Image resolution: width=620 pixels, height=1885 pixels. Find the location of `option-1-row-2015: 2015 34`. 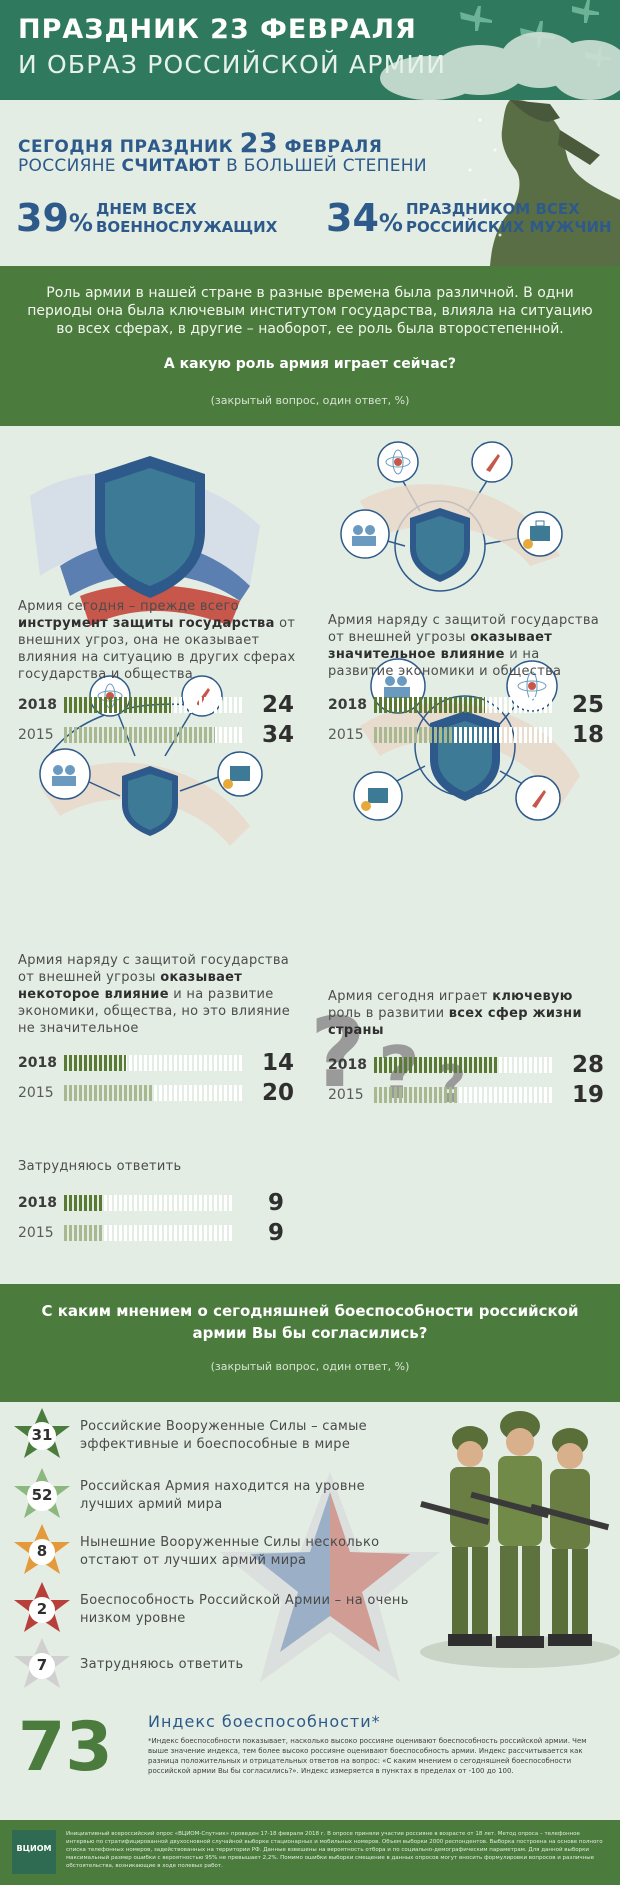

option-1-row-2015: 2015 34 is located at coordinates (156, 735).